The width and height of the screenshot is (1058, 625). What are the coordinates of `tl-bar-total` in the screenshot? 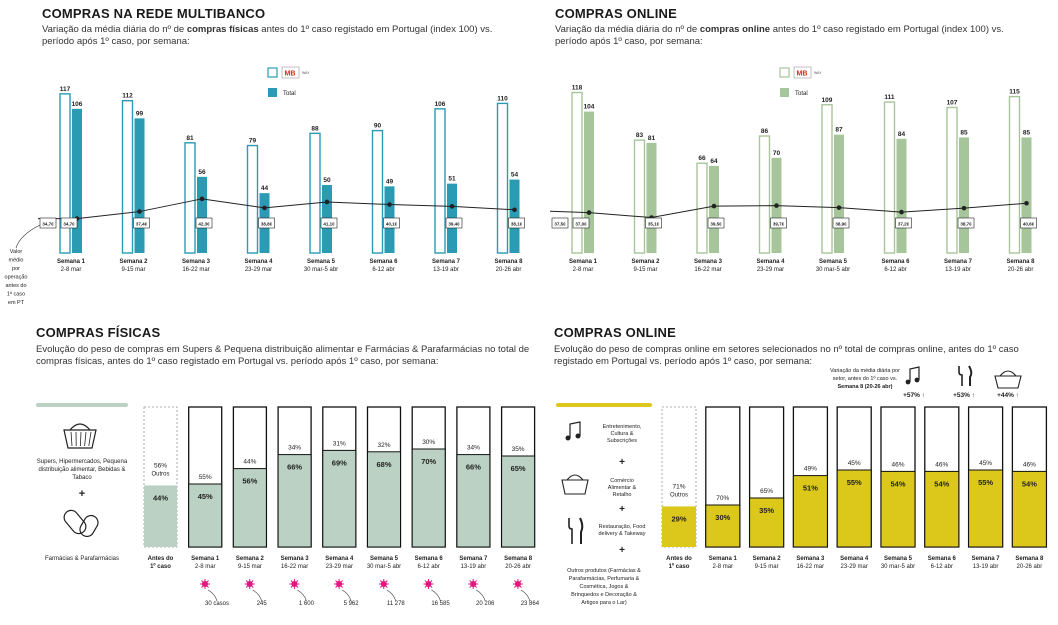 It's located at (202, 214).